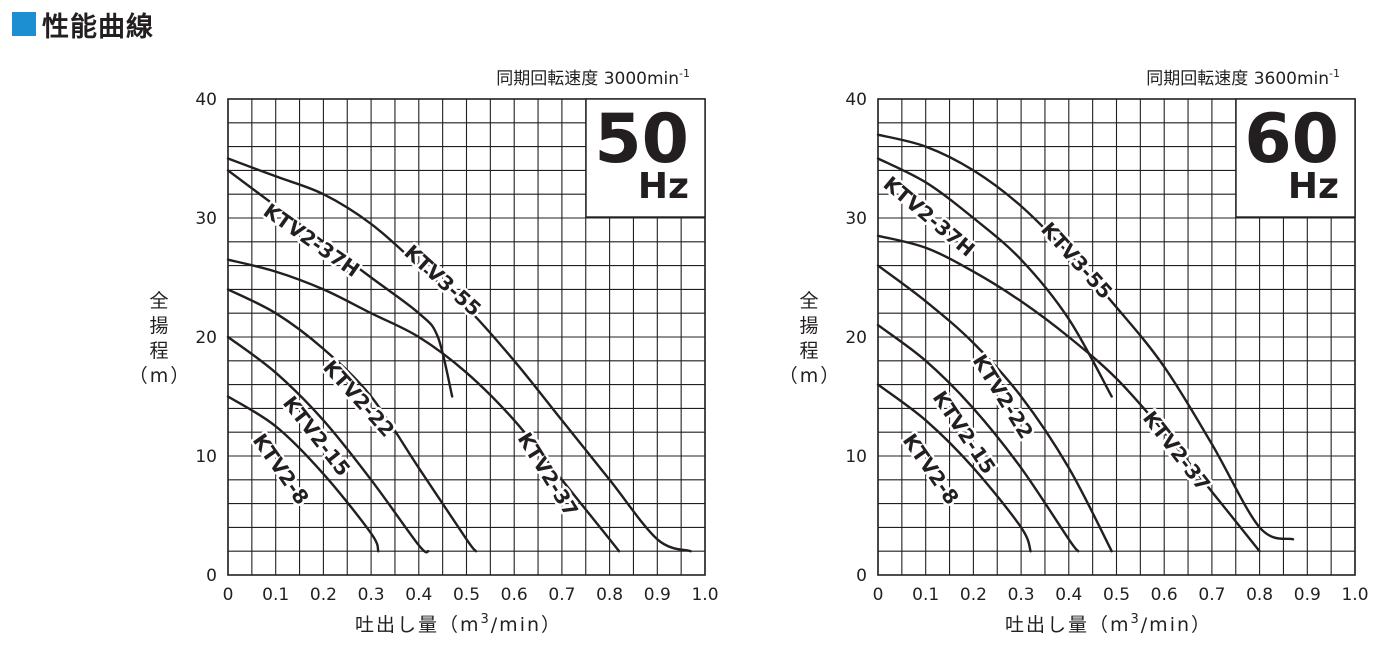 Image resolution: width=1374 pixels, height=660 pixels. Describe the element at coordinates (98, 27) in the screenshot. I see `page-title: 性能曲線` at that location.